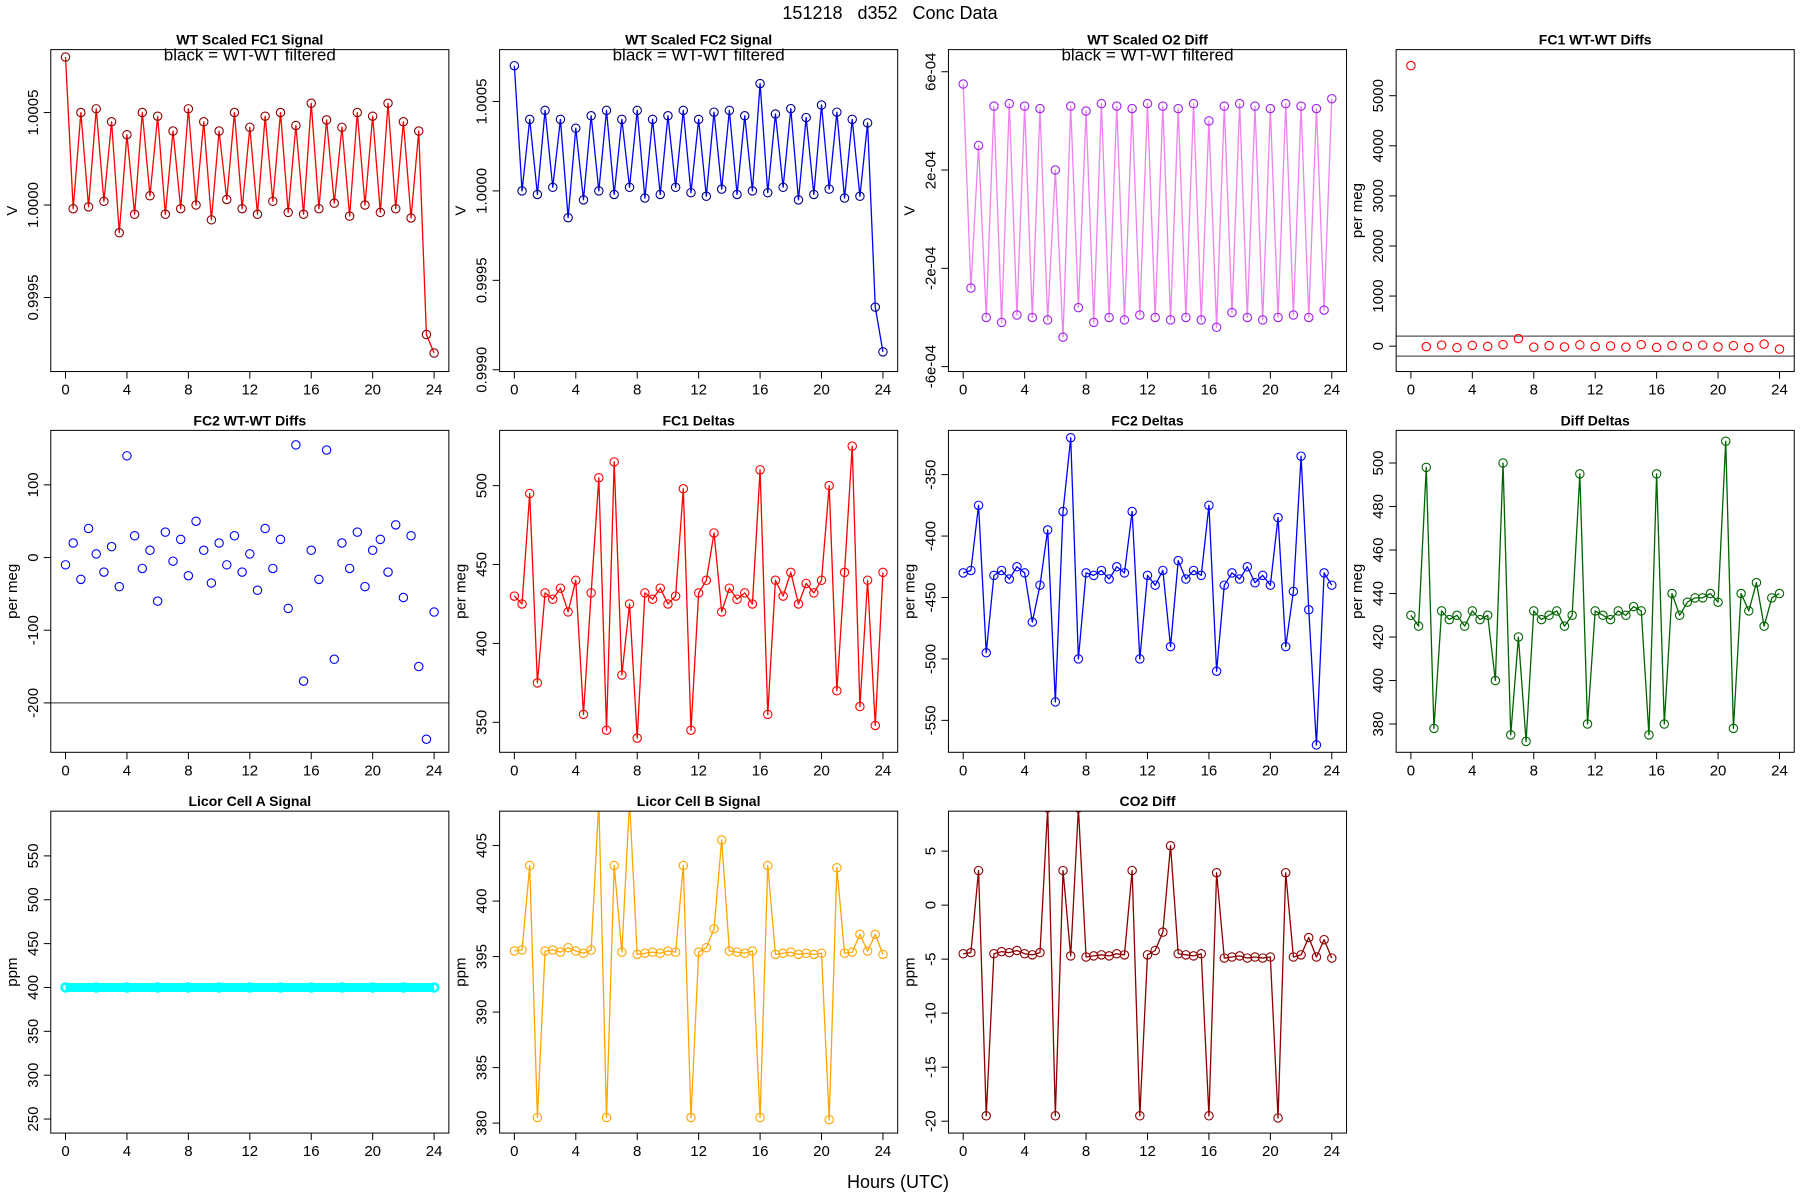 Image resolution: width=1800 pixels, height=1200 pixels. Describe the element at coordinates (1595, 420) in the screenshot. I see `panel-title: Diff Deltas` at that location.